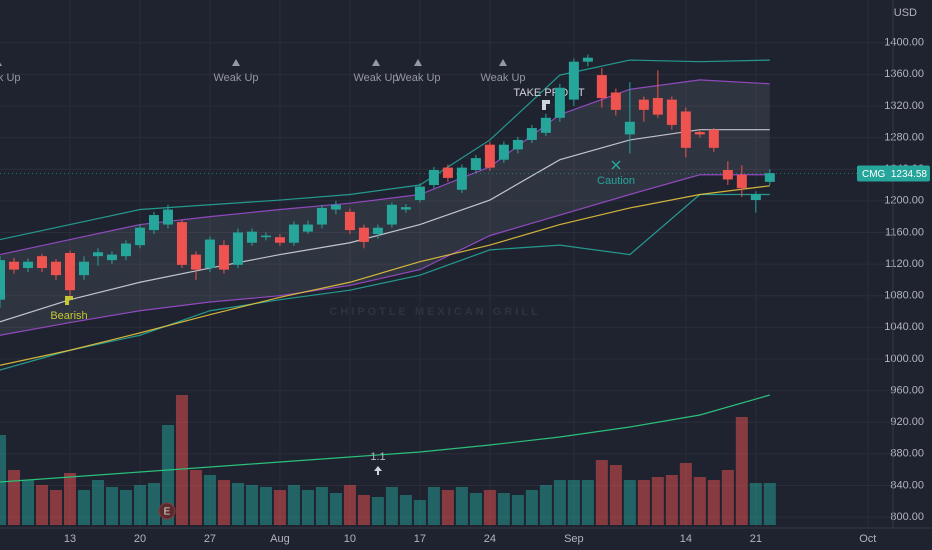  What do you see at coordinates (909, 174) in the screenshot?
I see `price-tag-value: 1234.58` at bounding box center [909, 174].